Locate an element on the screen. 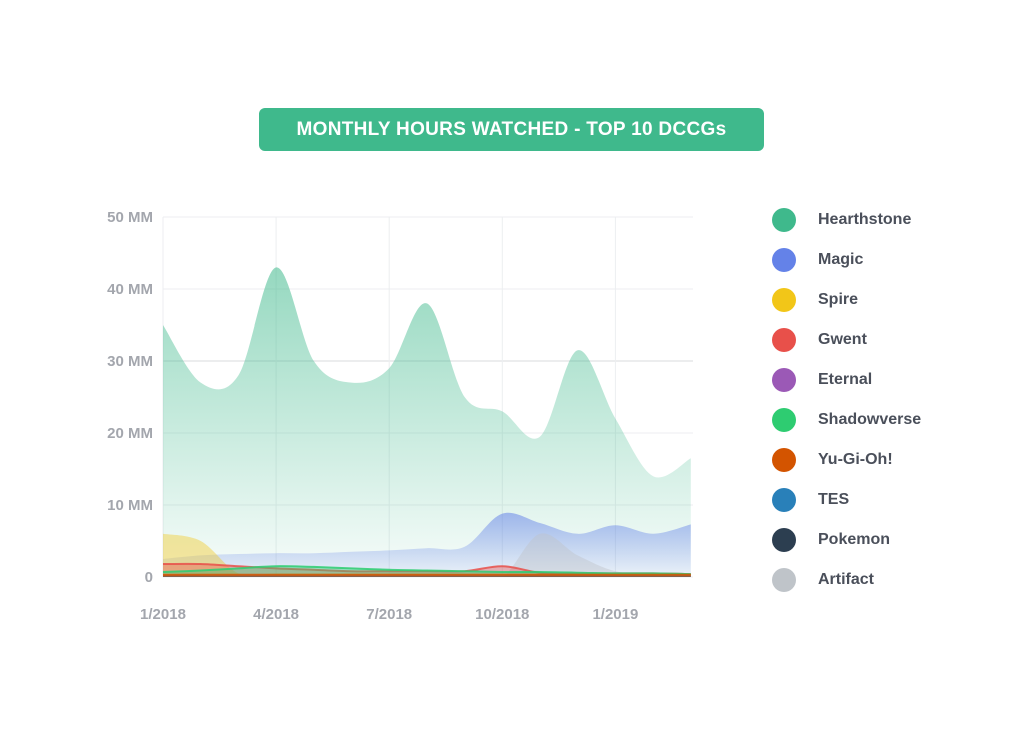 The height and width of the screenshot is (741, 1024). legend-label: TES is located at coordinates (834, 499).